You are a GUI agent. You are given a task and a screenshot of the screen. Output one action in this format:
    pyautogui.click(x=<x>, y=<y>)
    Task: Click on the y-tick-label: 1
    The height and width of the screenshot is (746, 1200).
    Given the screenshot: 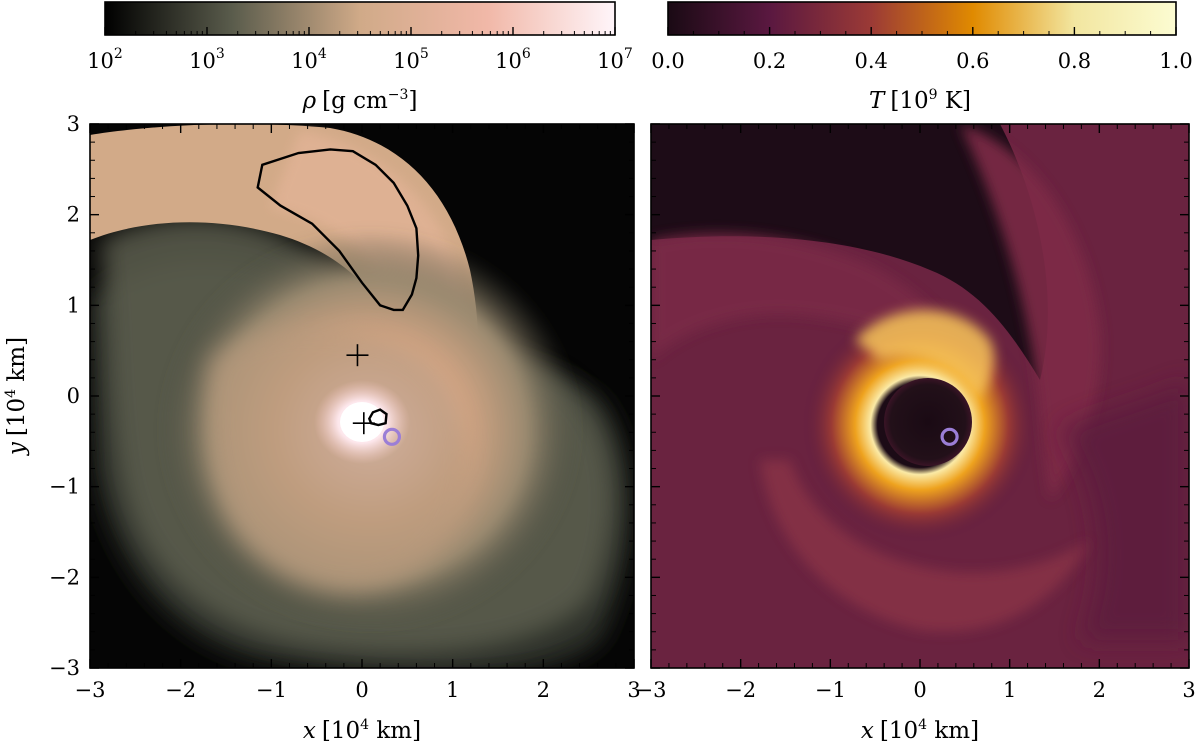 What is the action you would take?
    pyautogui.click(x=73, y=305)
    